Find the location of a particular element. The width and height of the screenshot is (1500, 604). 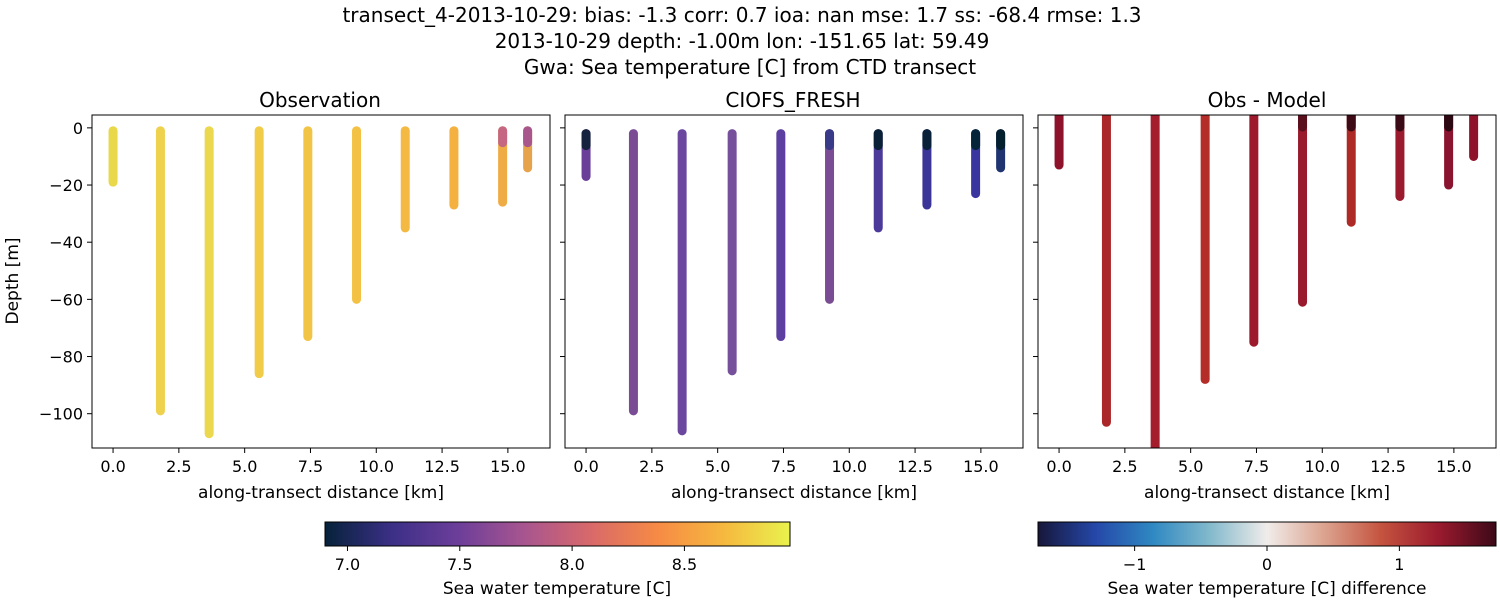

colorbar-ticks: −1 0 1 is located at coordinates (1263, 560).